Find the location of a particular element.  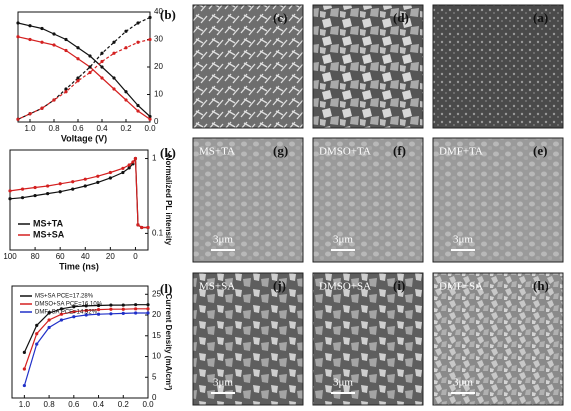

panel-label: (k) is located at coordinates (168, 152).